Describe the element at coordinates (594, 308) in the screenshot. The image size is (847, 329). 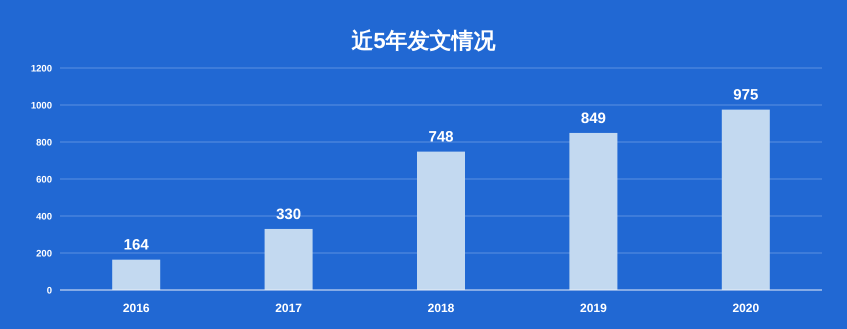
I see `x-tick-label: 2019` at that location.